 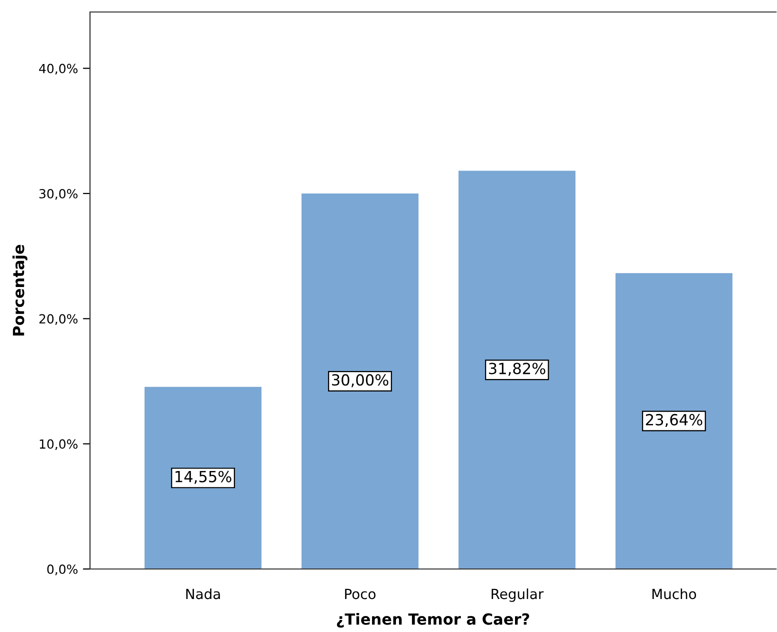 What do you see at coordinates (518, 595) in the screenshot?
I see `x-tick-label: Regular` at bounding box center [518, 595].